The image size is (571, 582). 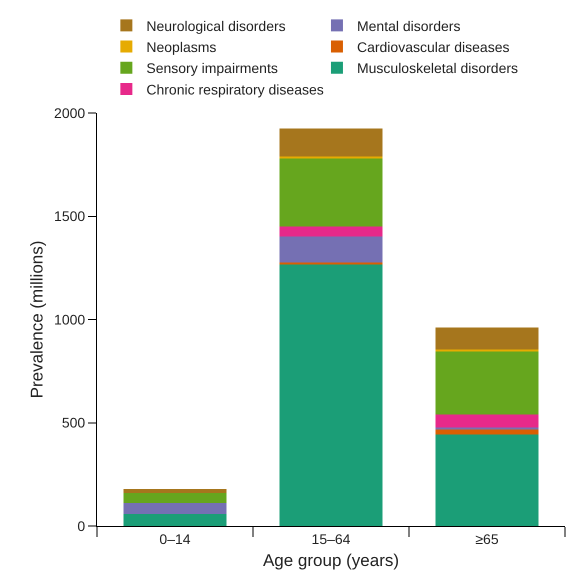 What do you see at coordinates (181, 47) in the screenshot?
I see `legend-label: Neoplasms` at bounding box center [181, 47].